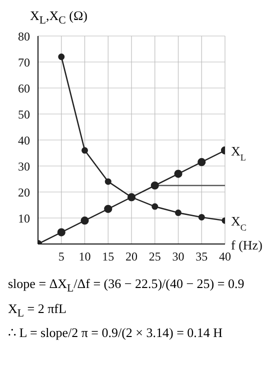 This screenshot has width=277, height=377. I want to click on y-tick-label: 10, so click(24, 218).